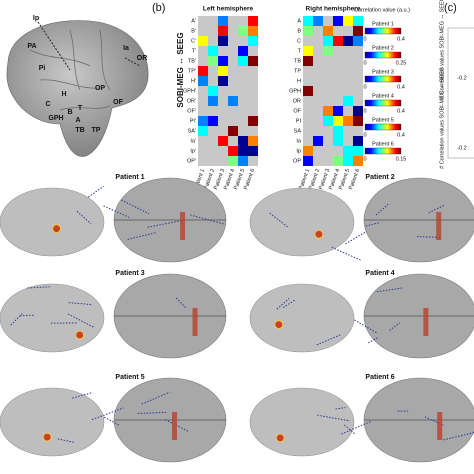 The image size is (474, 474). What do you see at coordinates (126, 48) in the screenshot?
I see `brain-label: Ia` at bounding box center [126, 48].